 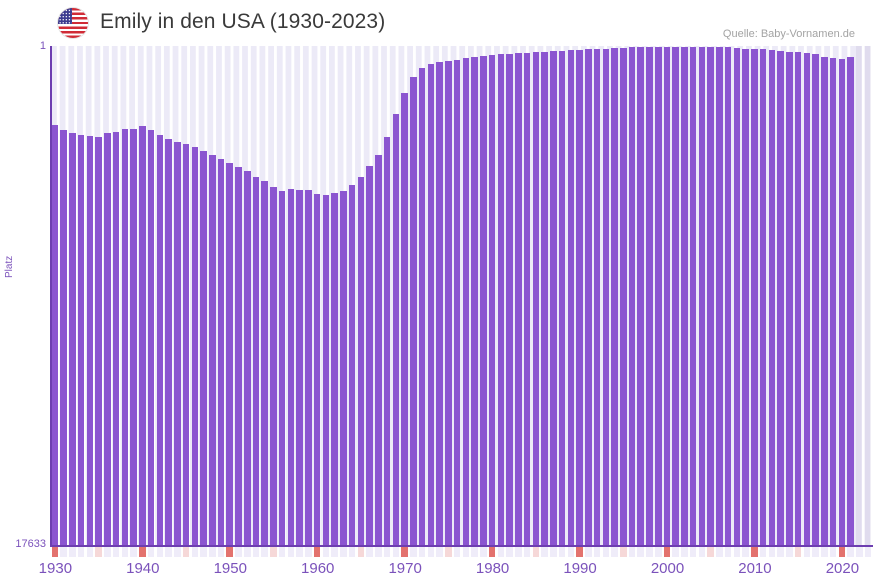 I want to click on x-axis-line, so click(x=462, y=546).